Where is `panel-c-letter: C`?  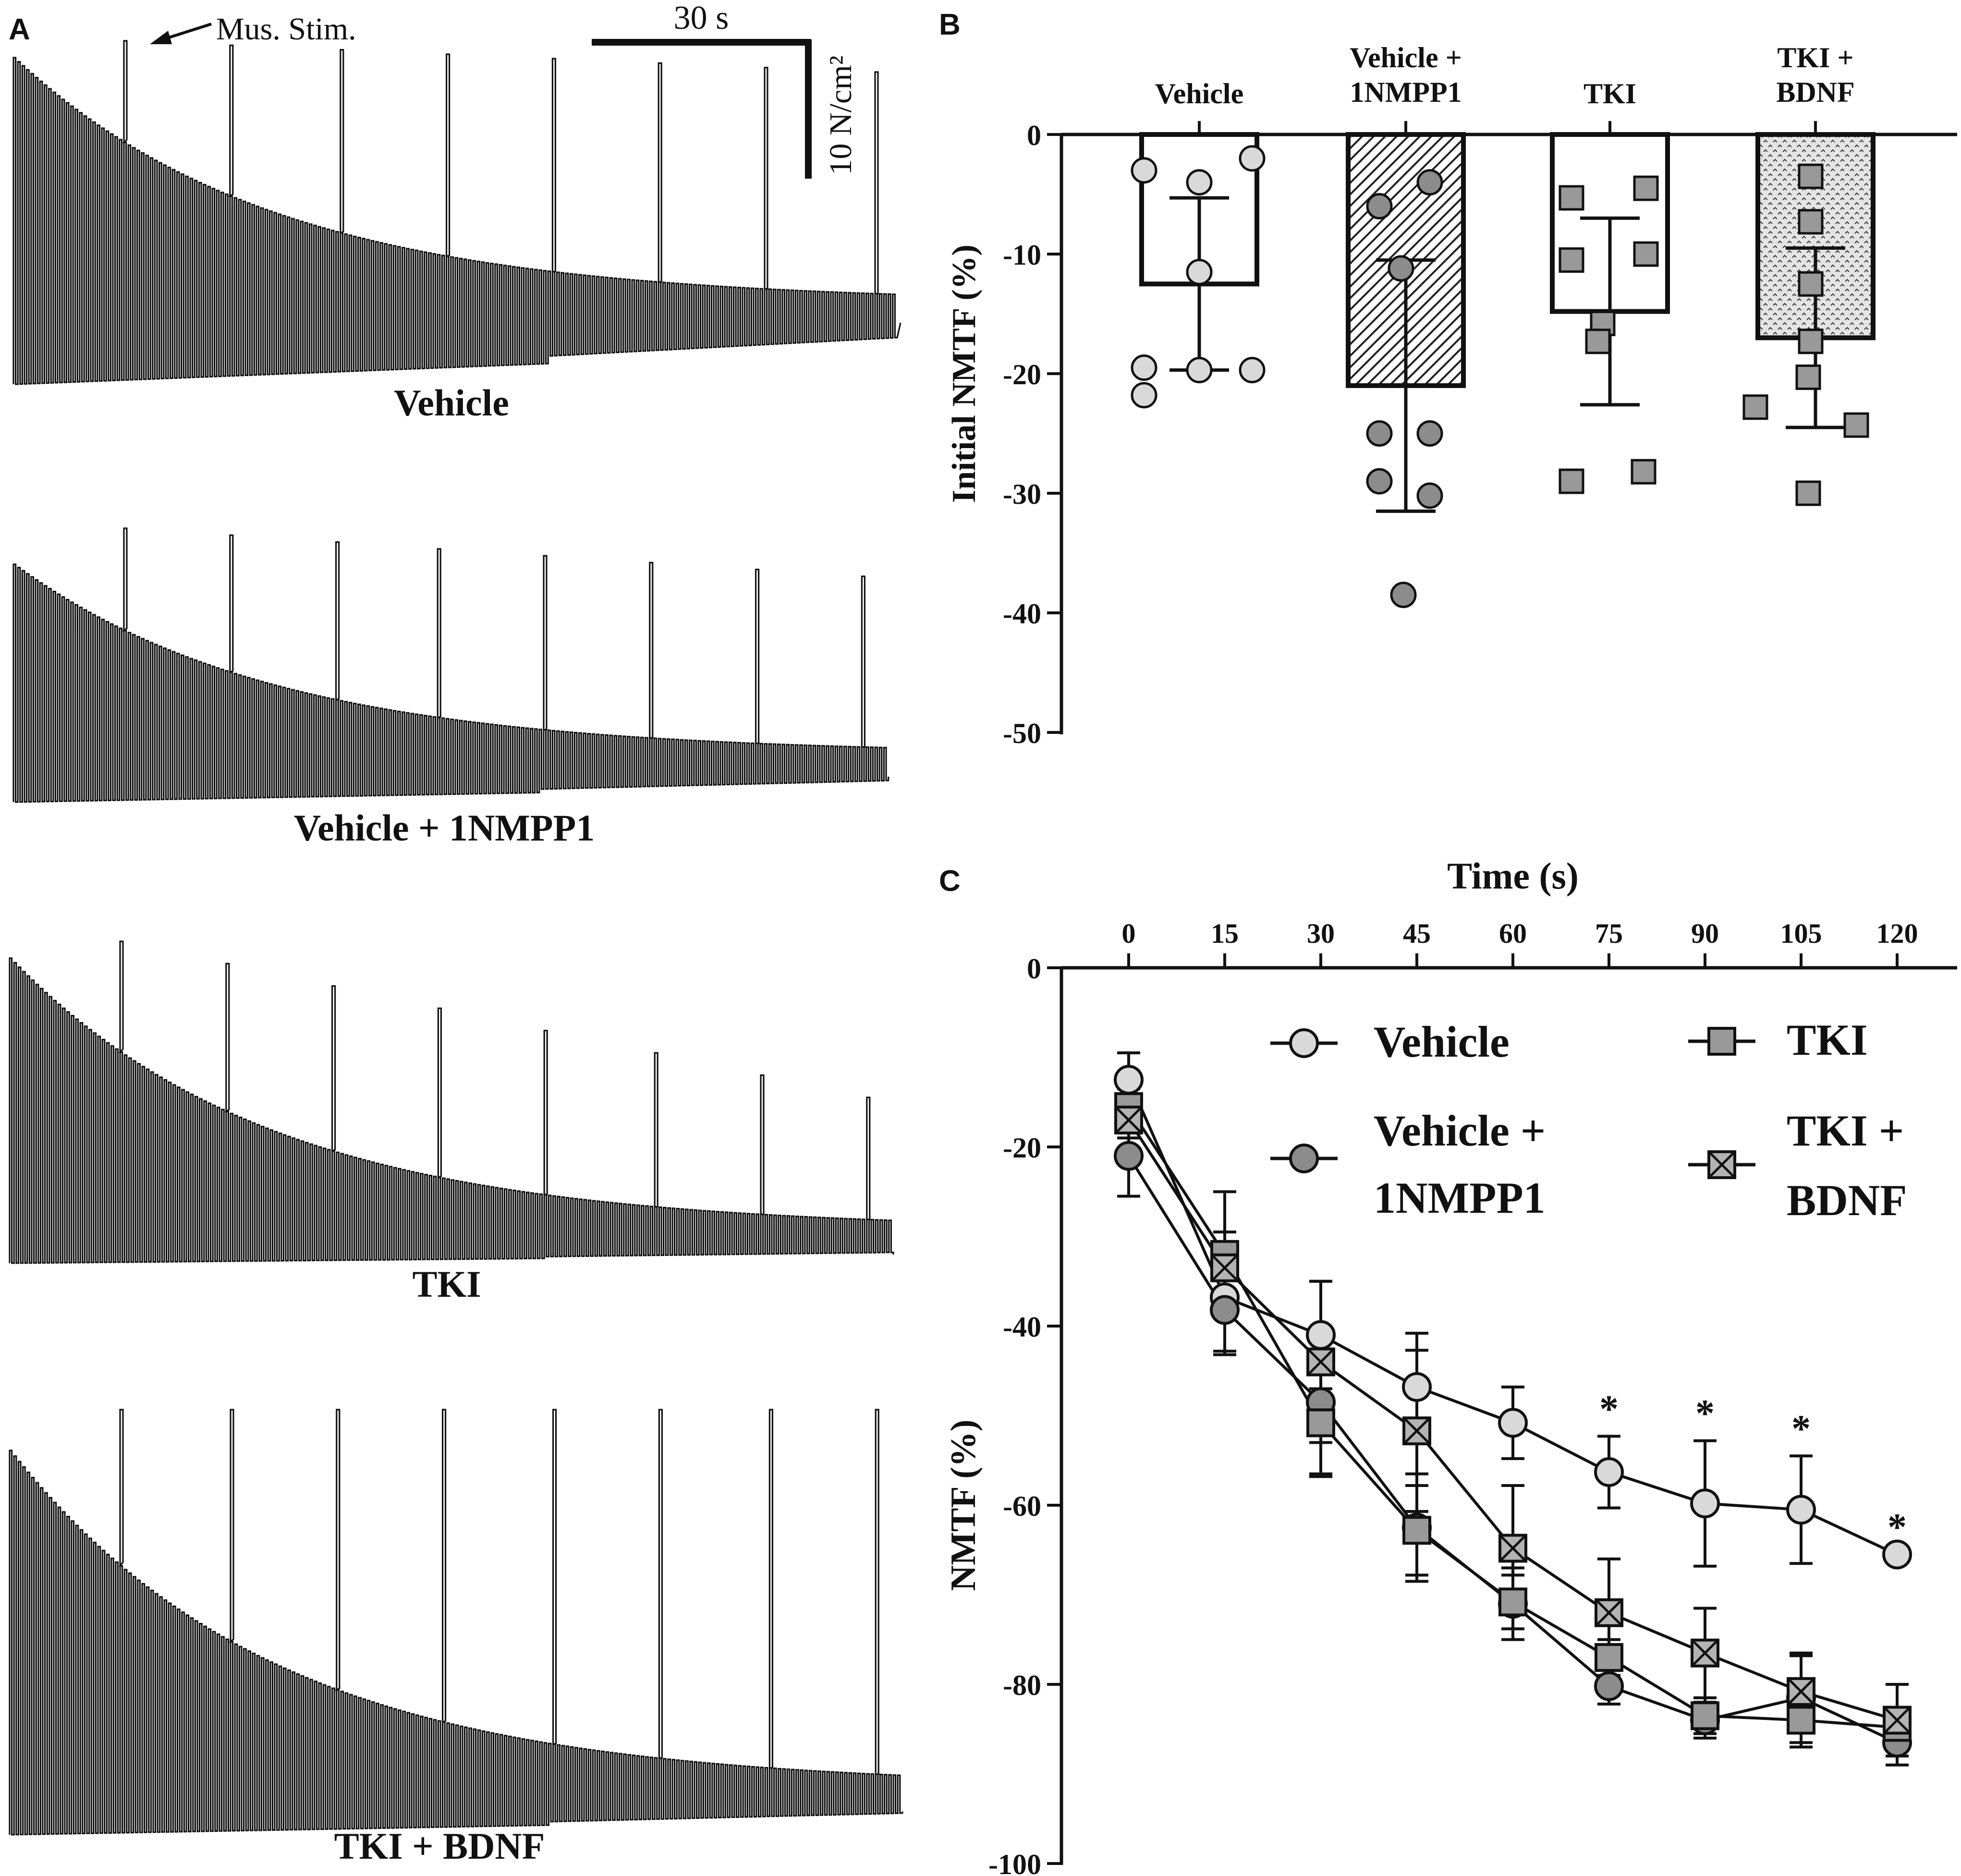 panel-c-letter: C is located at coordinates (950, 881).